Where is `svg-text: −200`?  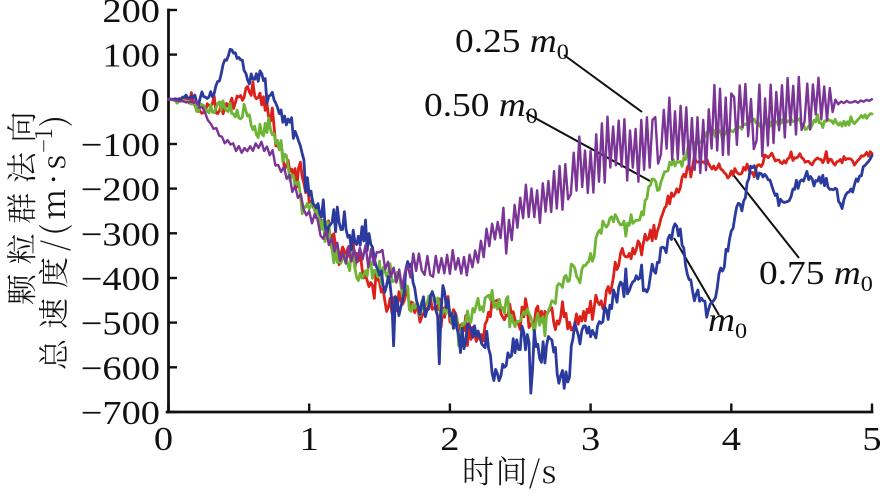 svg-text: −200 is located at coordinates (120, 189).